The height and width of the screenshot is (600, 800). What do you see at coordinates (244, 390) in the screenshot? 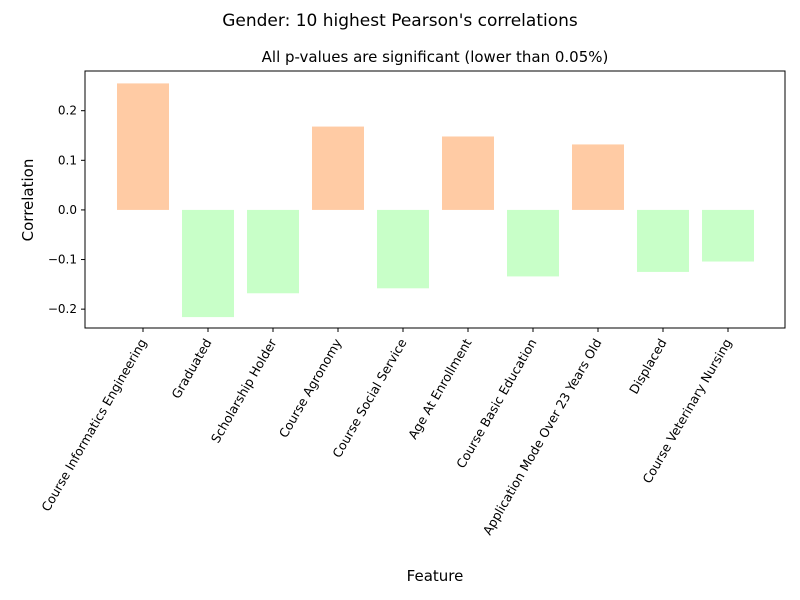
I see `x-tick-label-2: Scholarship Holder` at bounding box center [244, 390].